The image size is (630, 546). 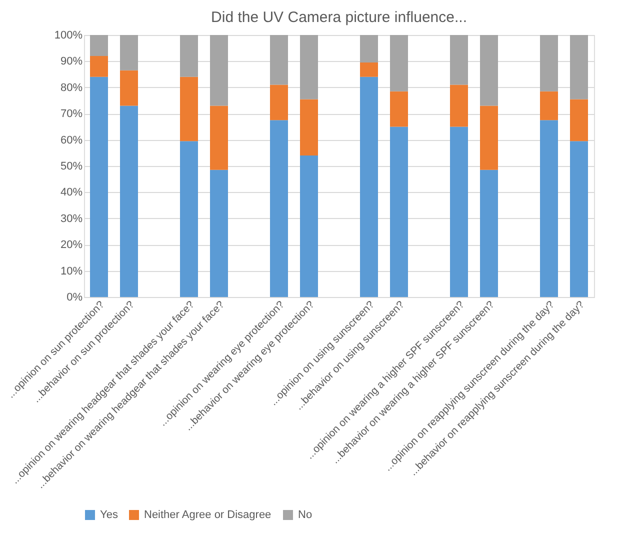 What do you see at coordinates (71, 140) in the screenshot?
I see `y-tick-label: 60%` at bounding box center [71, 140].